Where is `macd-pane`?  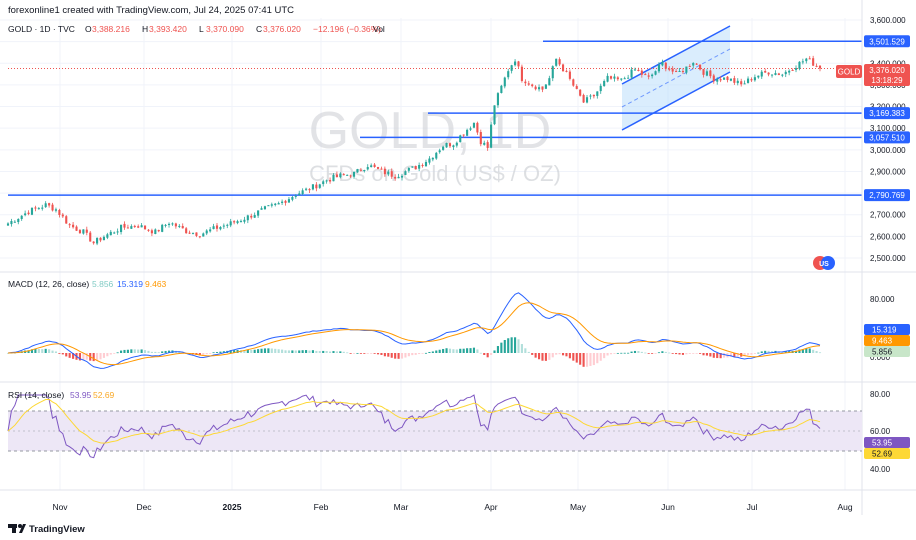 macd-pane is located at coordinates (414, 330).